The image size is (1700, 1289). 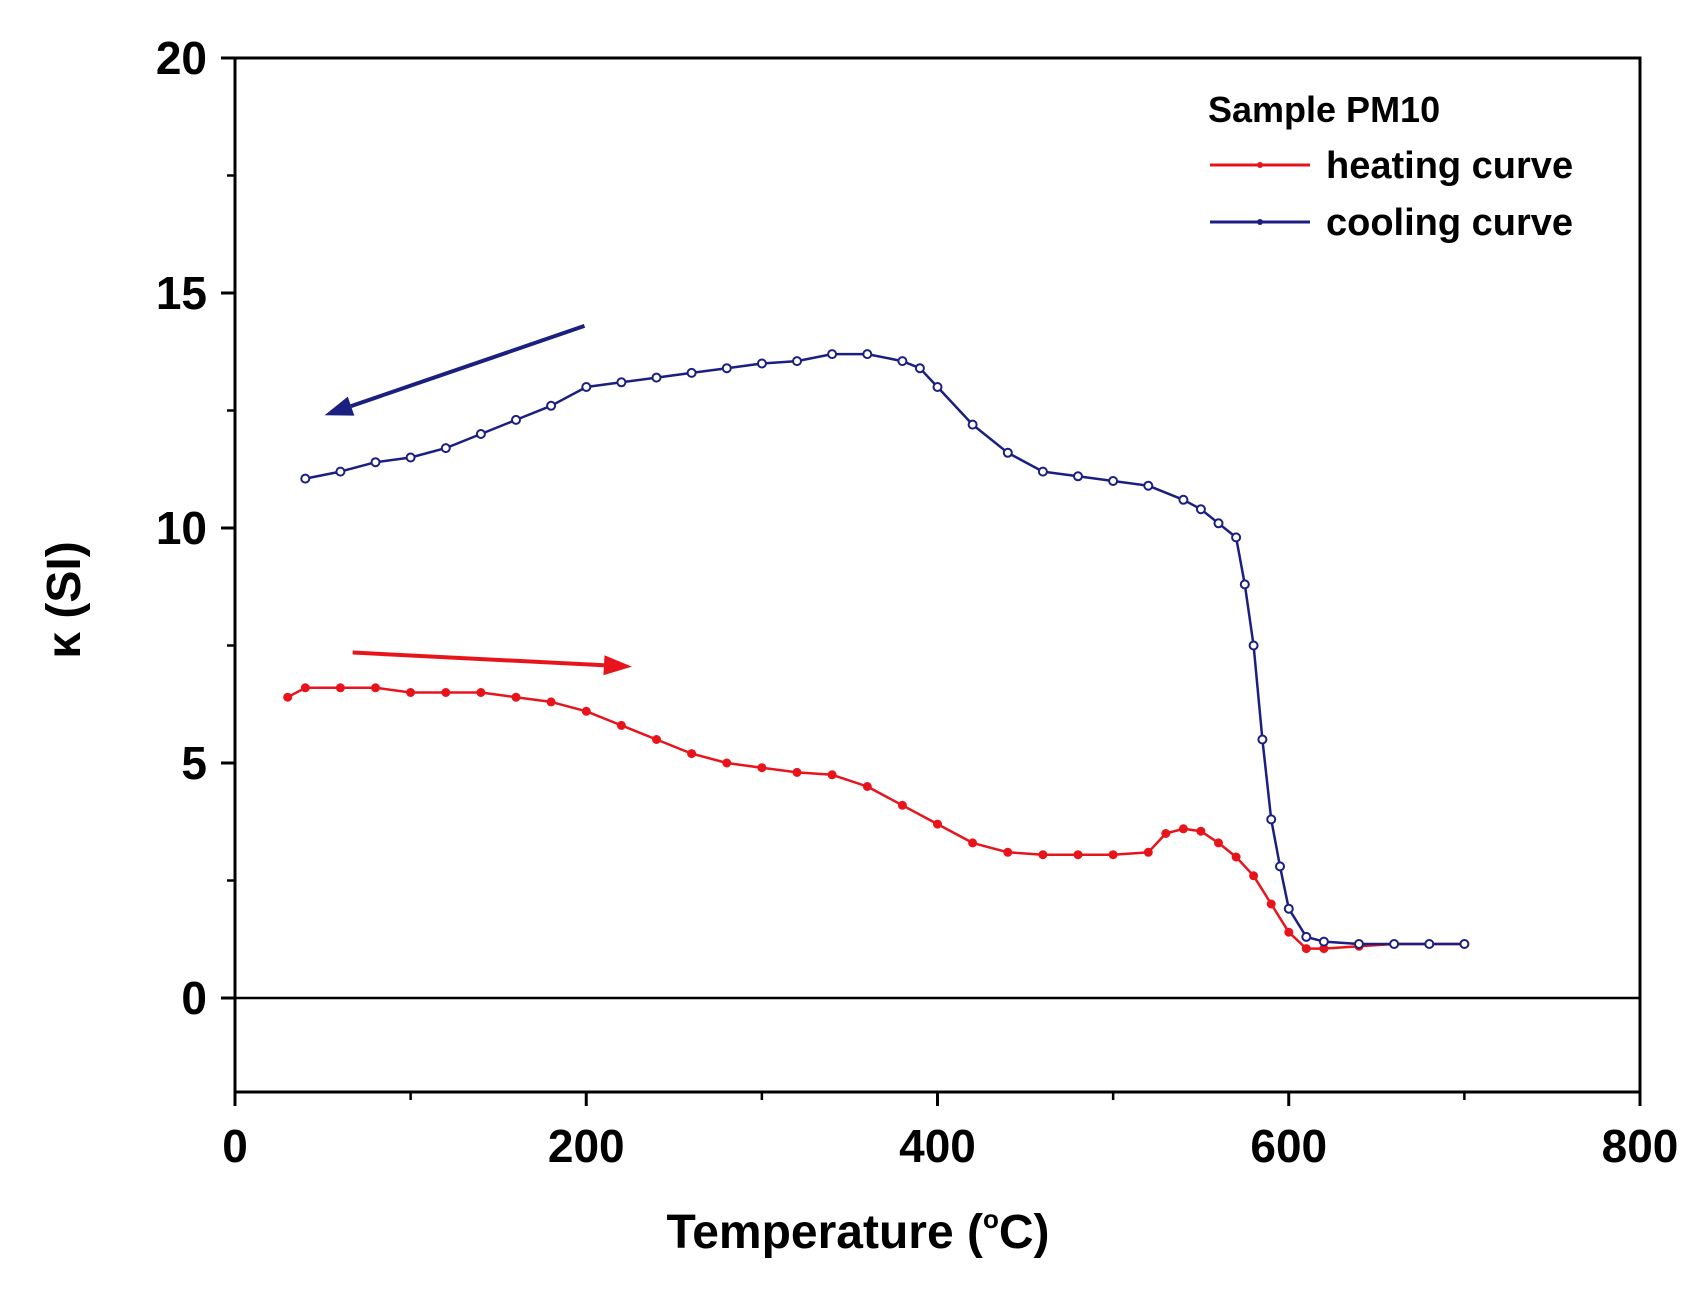 What do you see at coordinates (1640, 1146) in the screenshot?
I see `x-tick-label: 800` at bounding box center [1640, 1146].